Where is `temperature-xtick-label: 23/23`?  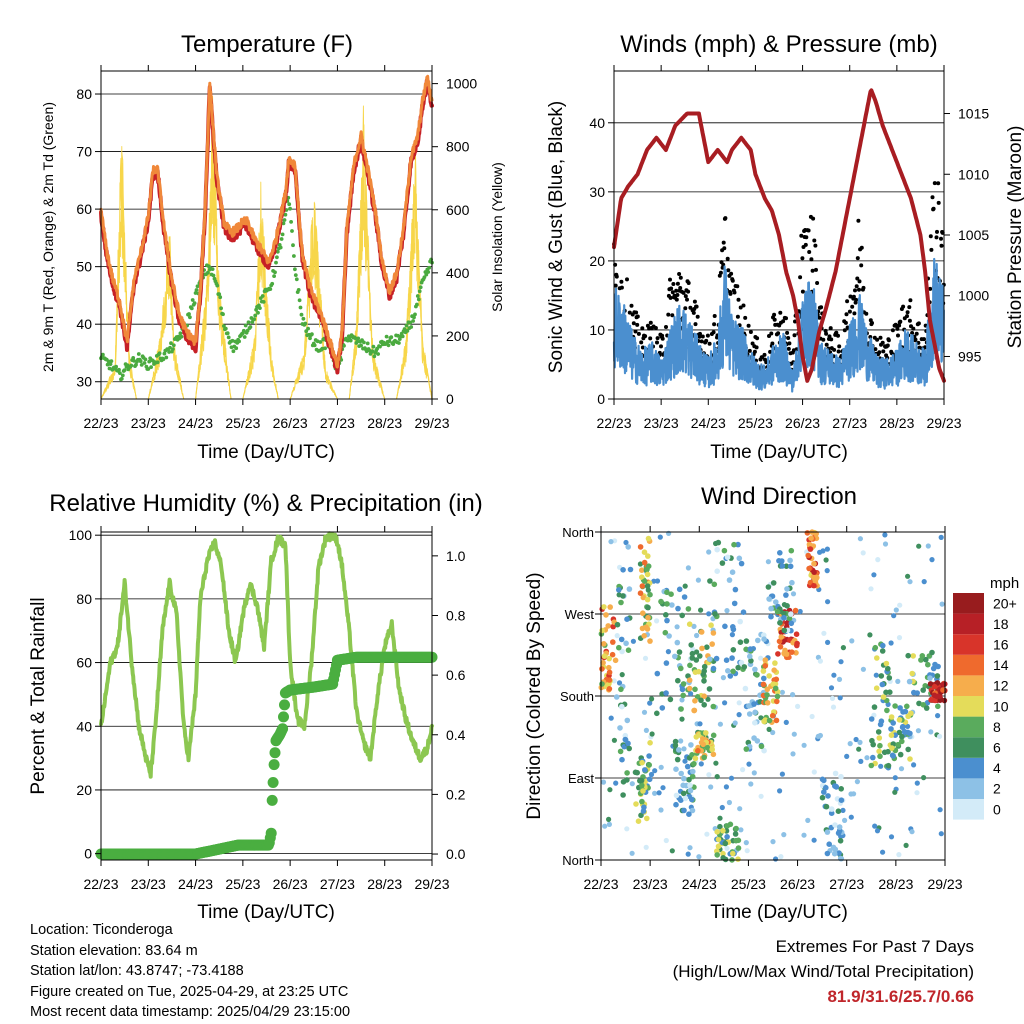 temperature-xtick-label: 23/23 is located at coordinates (148, 423).